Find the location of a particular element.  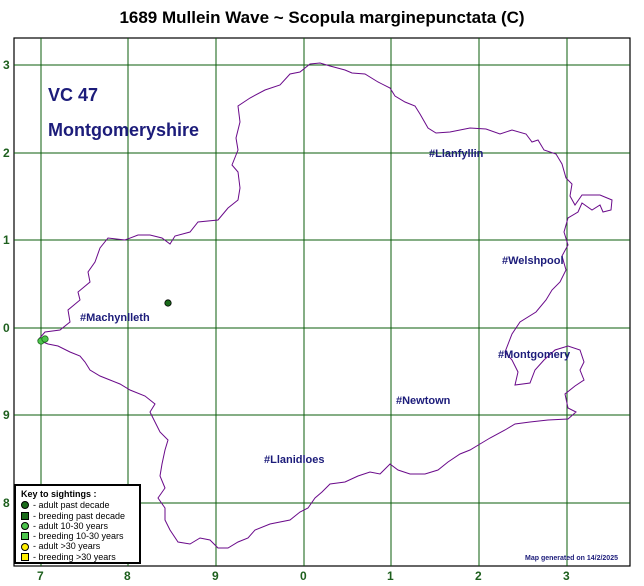

key-item: - breeding past decade is located at coordinates (80, 516).